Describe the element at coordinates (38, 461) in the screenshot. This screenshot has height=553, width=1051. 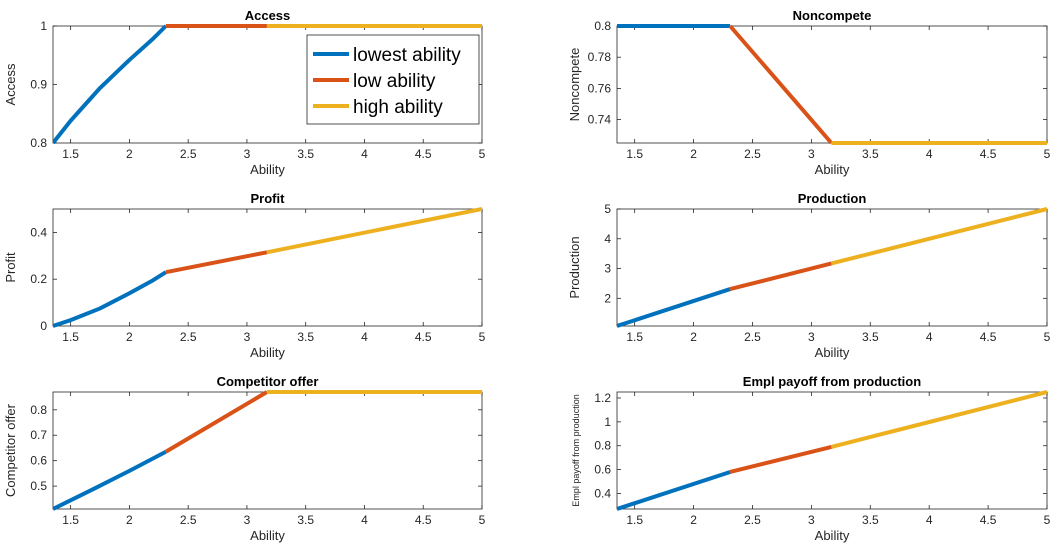
I see `y-tick-label: 0.6` at that location.